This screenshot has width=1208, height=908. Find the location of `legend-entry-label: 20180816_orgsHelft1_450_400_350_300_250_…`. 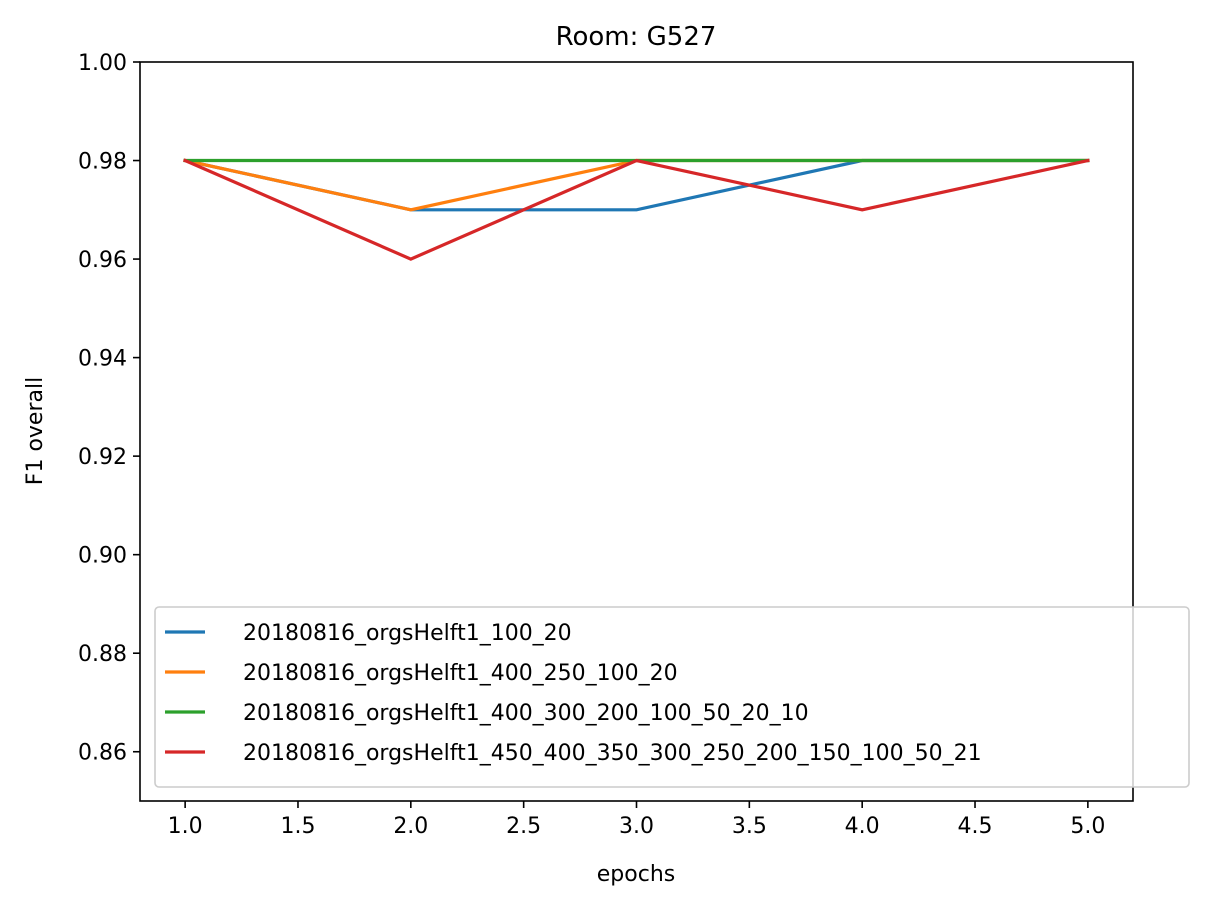

legend-entry-label: 20180816_orgsHelft1_450_400_350_300_250_… is located at coordinates (612, 753).